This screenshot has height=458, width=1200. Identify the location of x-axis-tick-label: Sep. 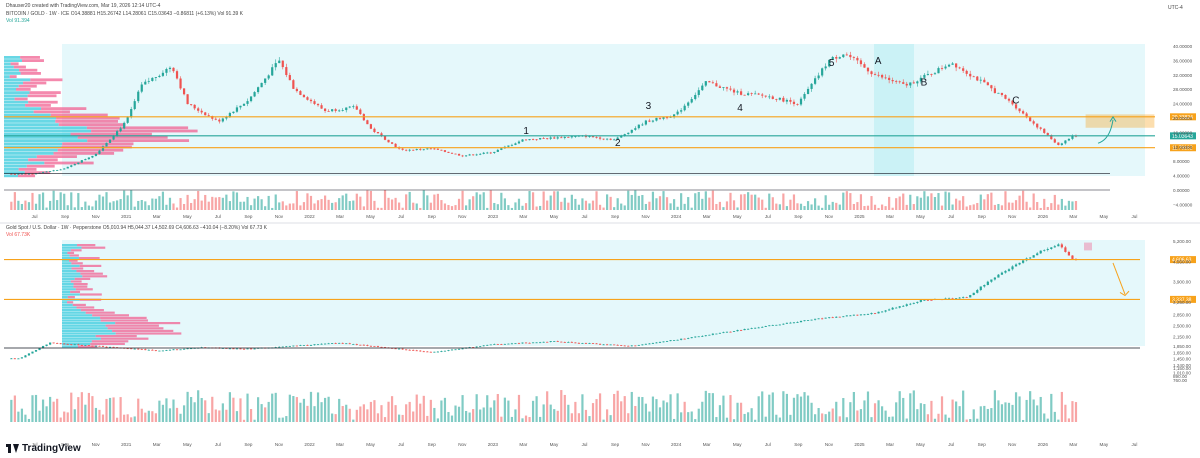
(65, 216).